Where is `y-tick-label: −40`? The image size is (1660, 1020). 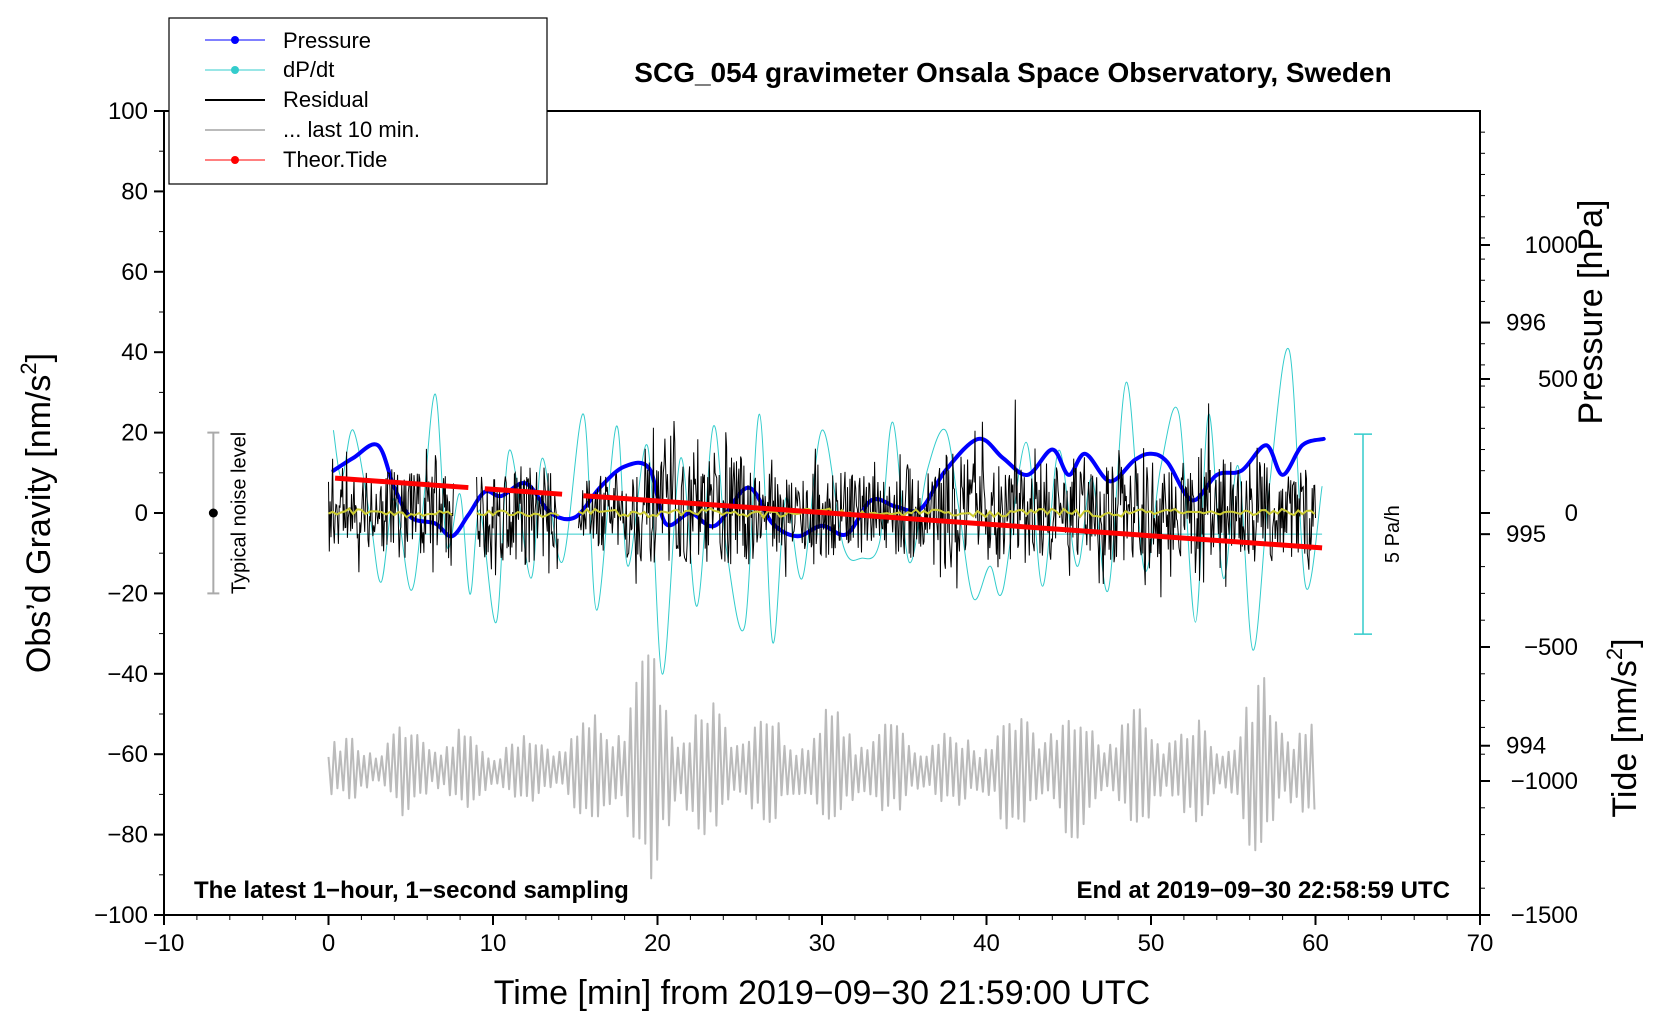
y-tick-label: −40 is located at coordinates (127, 674).